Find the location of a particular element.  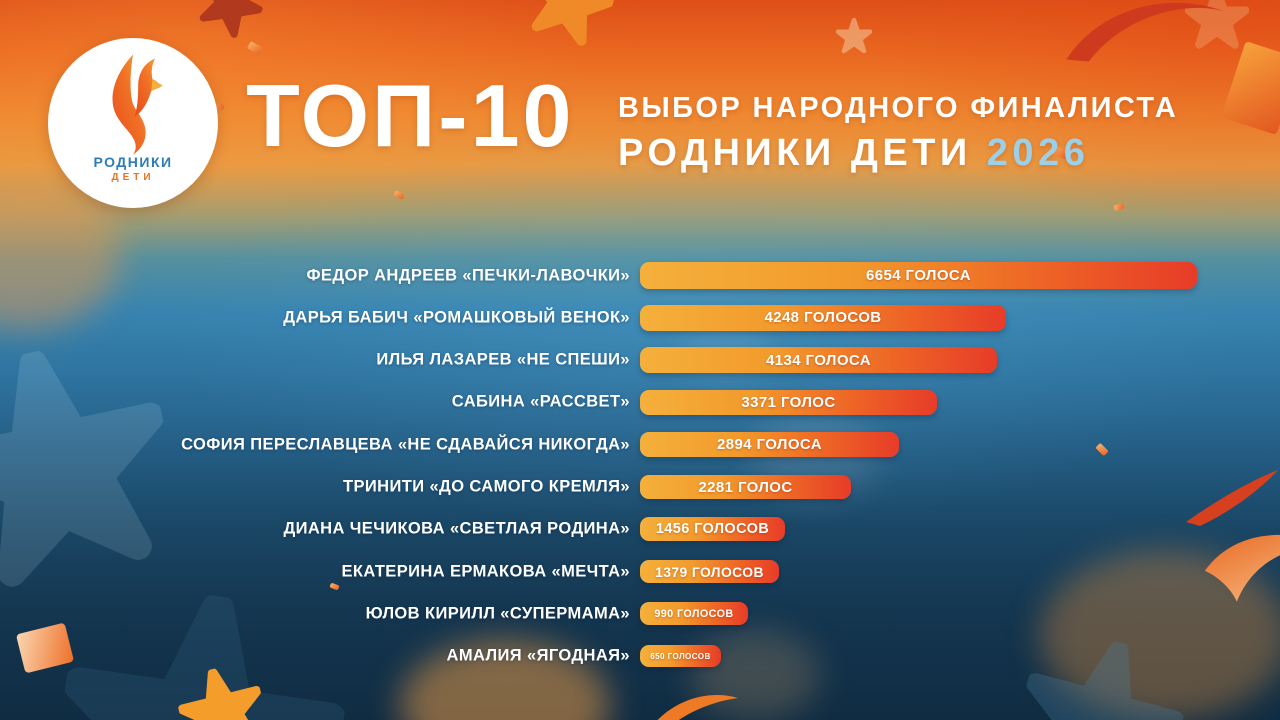

chart-row: ТРИНИТИ «ДО САМОГО КРЕМЛЯ» 2281 ГОЛОС is located at coordinates (640, 487).